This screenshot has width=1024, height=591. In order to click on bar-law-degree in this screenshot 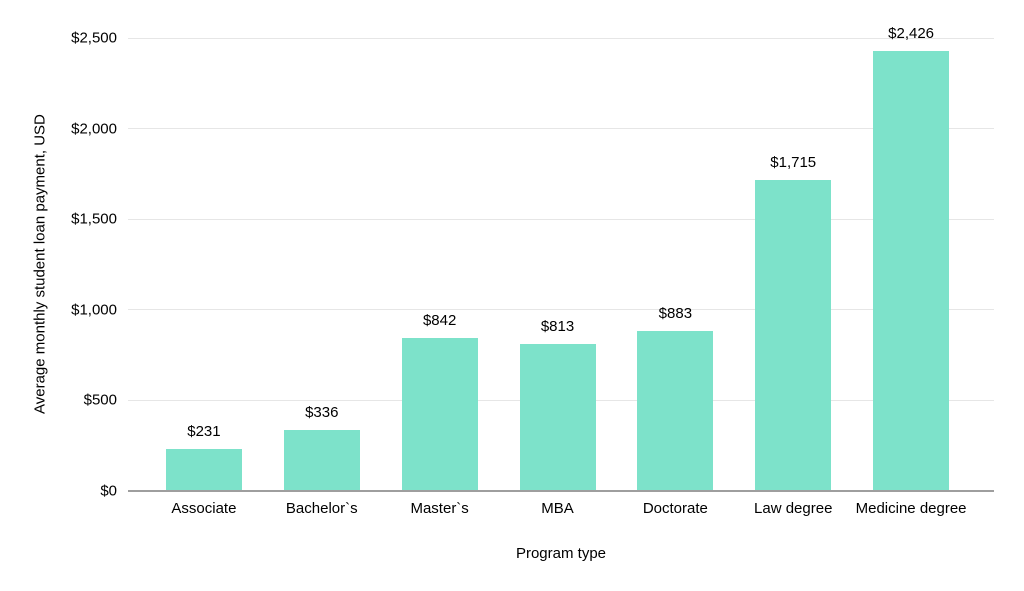, I will do `click(793, 335)`.